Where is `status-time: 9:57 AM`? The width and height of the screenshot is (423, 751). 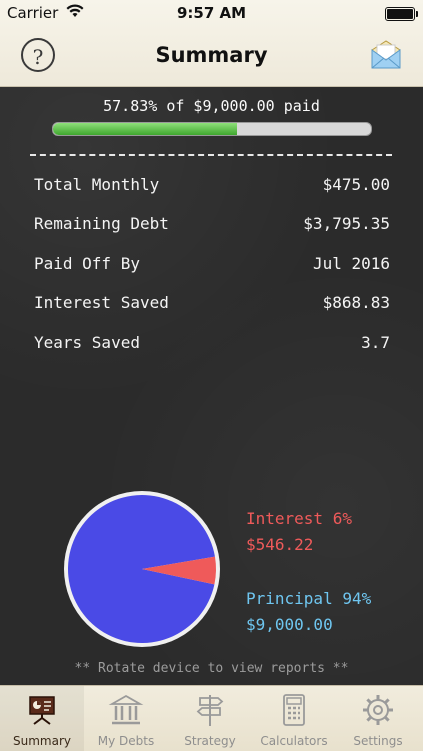 status-time: 9:57 AM is located at coordinates (211, 13).